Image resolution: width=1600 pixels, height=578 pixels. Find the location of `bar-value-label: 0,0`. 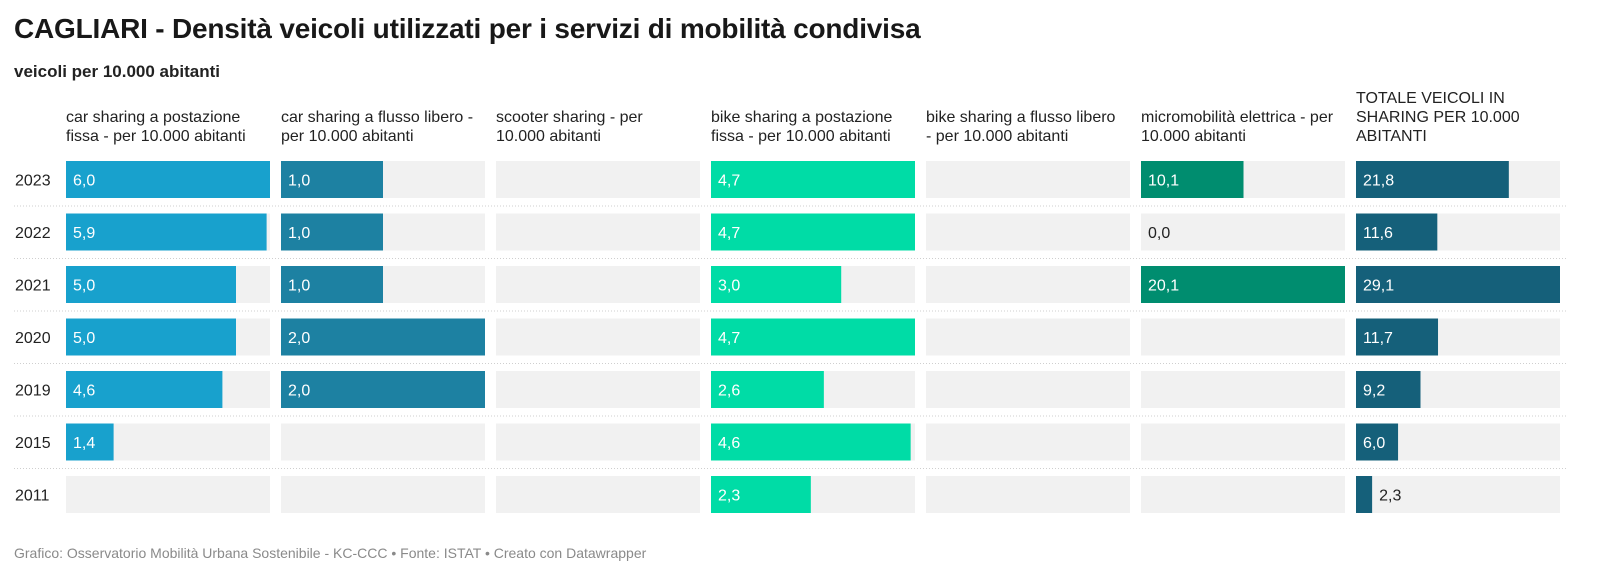

bar-value-label: 0,0 is located at coordinates (1159, 233).